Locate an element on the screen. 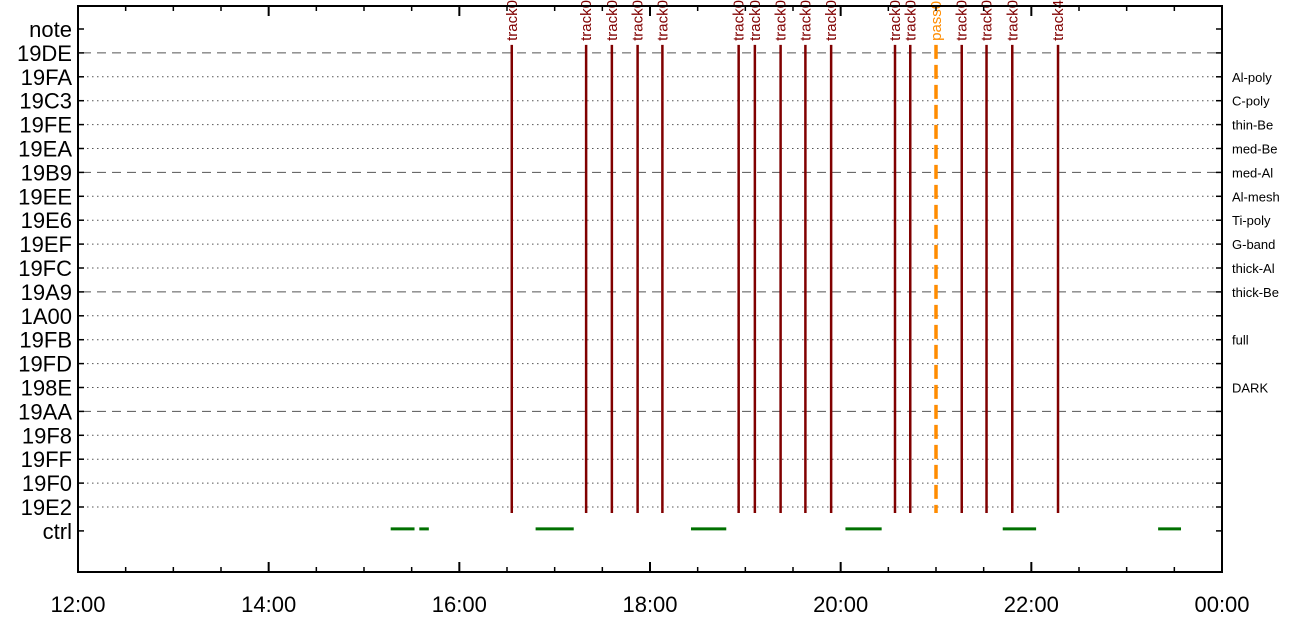 This screenshot has height=622, width=1307. x-tick-label: 16:00 is located at coordinates (459, 604).